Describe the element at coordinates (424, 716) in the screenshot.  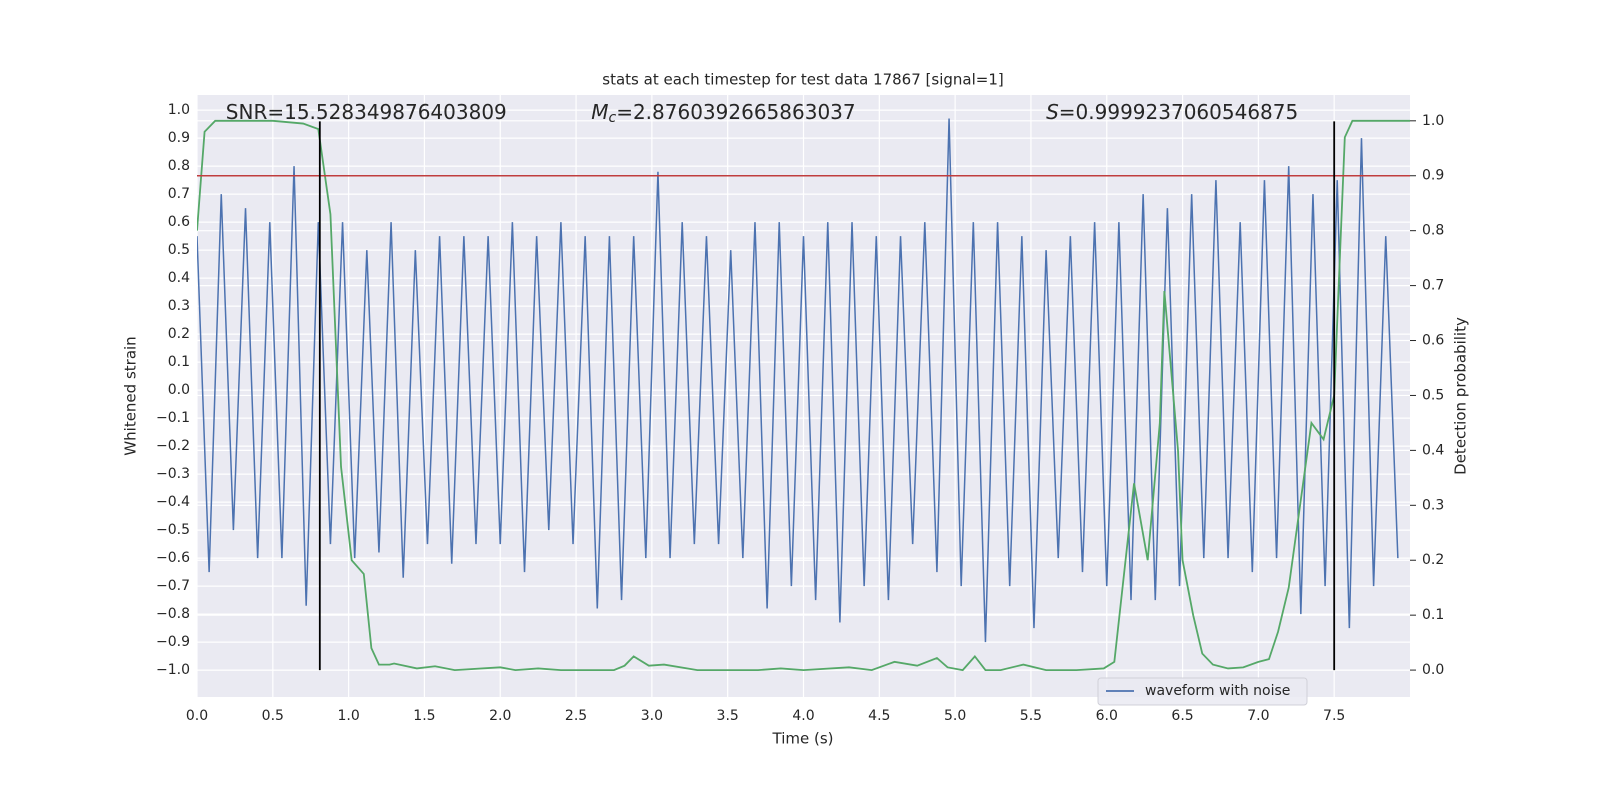
I see `x-tick-label: 1.5` at that location.